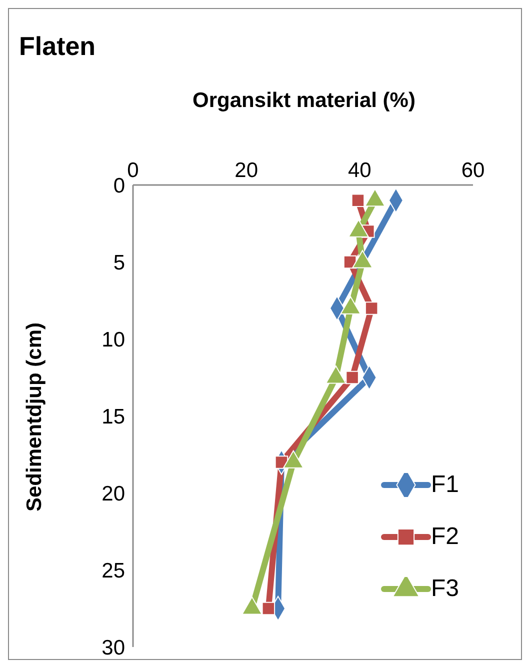 This screenshot has width=530, height=668. Describe the element at coordinates (246, 170) in the screenshot. I see `x-tick-label: 20` at that location.